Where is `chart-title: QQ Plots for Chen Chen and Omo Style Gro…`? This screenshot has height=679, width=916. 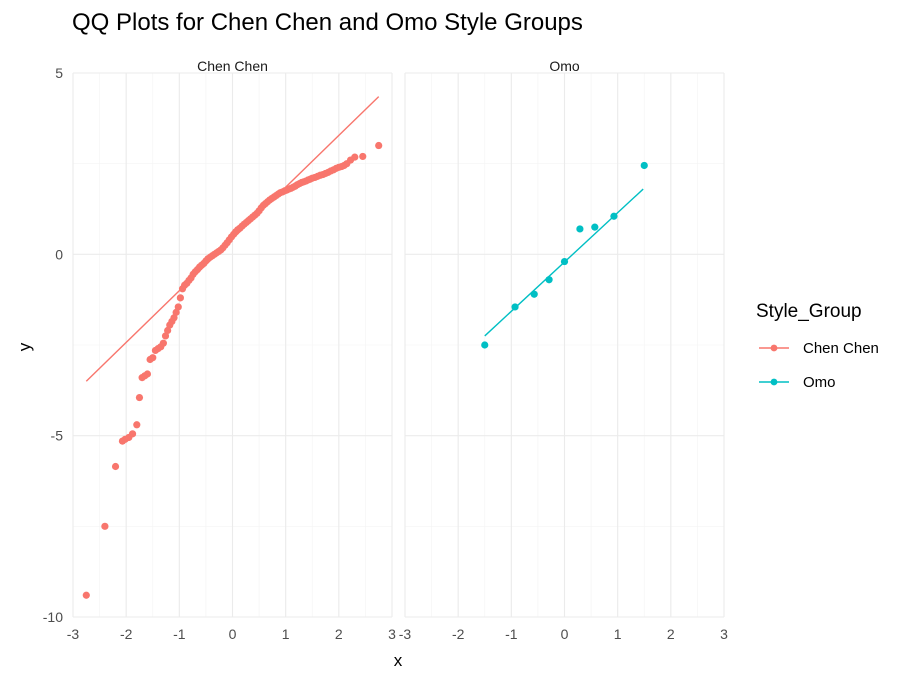
chart-title: QQ Plots for Chen Chen and Omo Style Gro… is located at coordinates (327, 22).